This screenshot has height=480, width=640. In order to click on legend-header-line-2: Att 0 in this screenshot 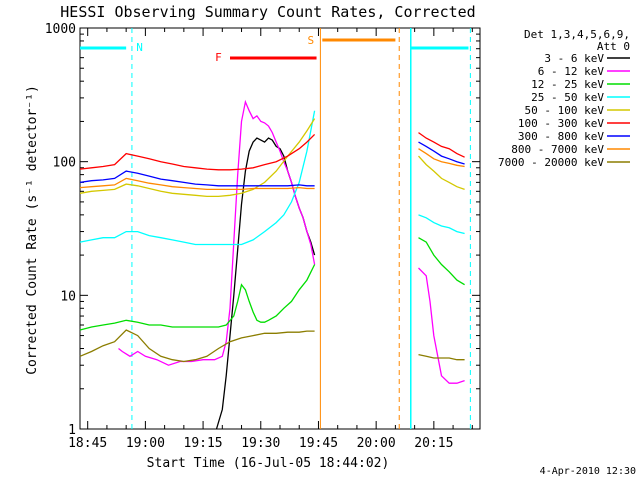, I will do `click(613, 46)`.